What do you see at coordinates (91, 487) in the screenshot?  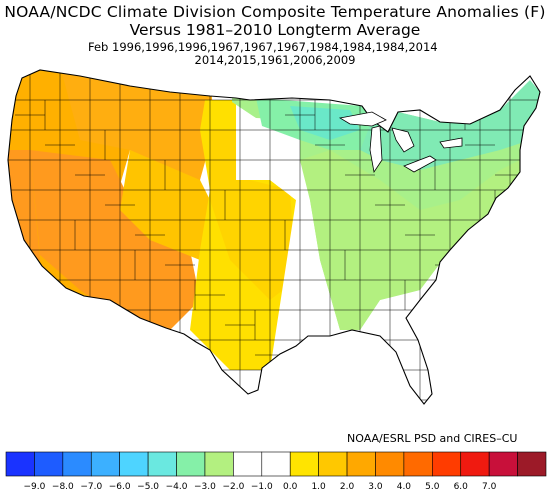 I see `legend-tick-label: −7.0` at bounding box center [91, 487].